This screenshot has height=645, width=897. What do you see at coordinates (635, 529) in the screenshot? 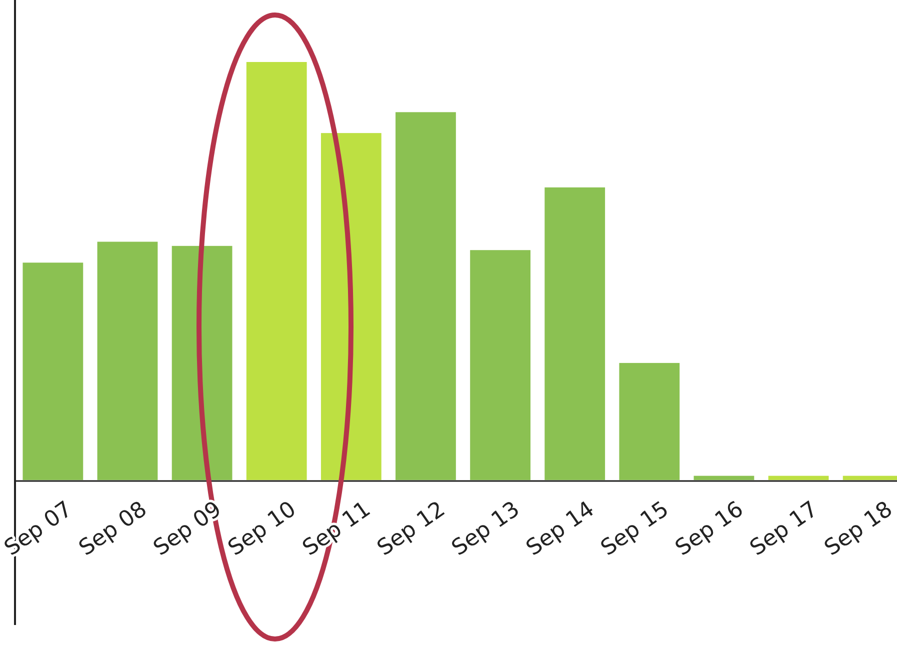
I see `x-tick-label: Sep 15` at bounding box center [635, 529].